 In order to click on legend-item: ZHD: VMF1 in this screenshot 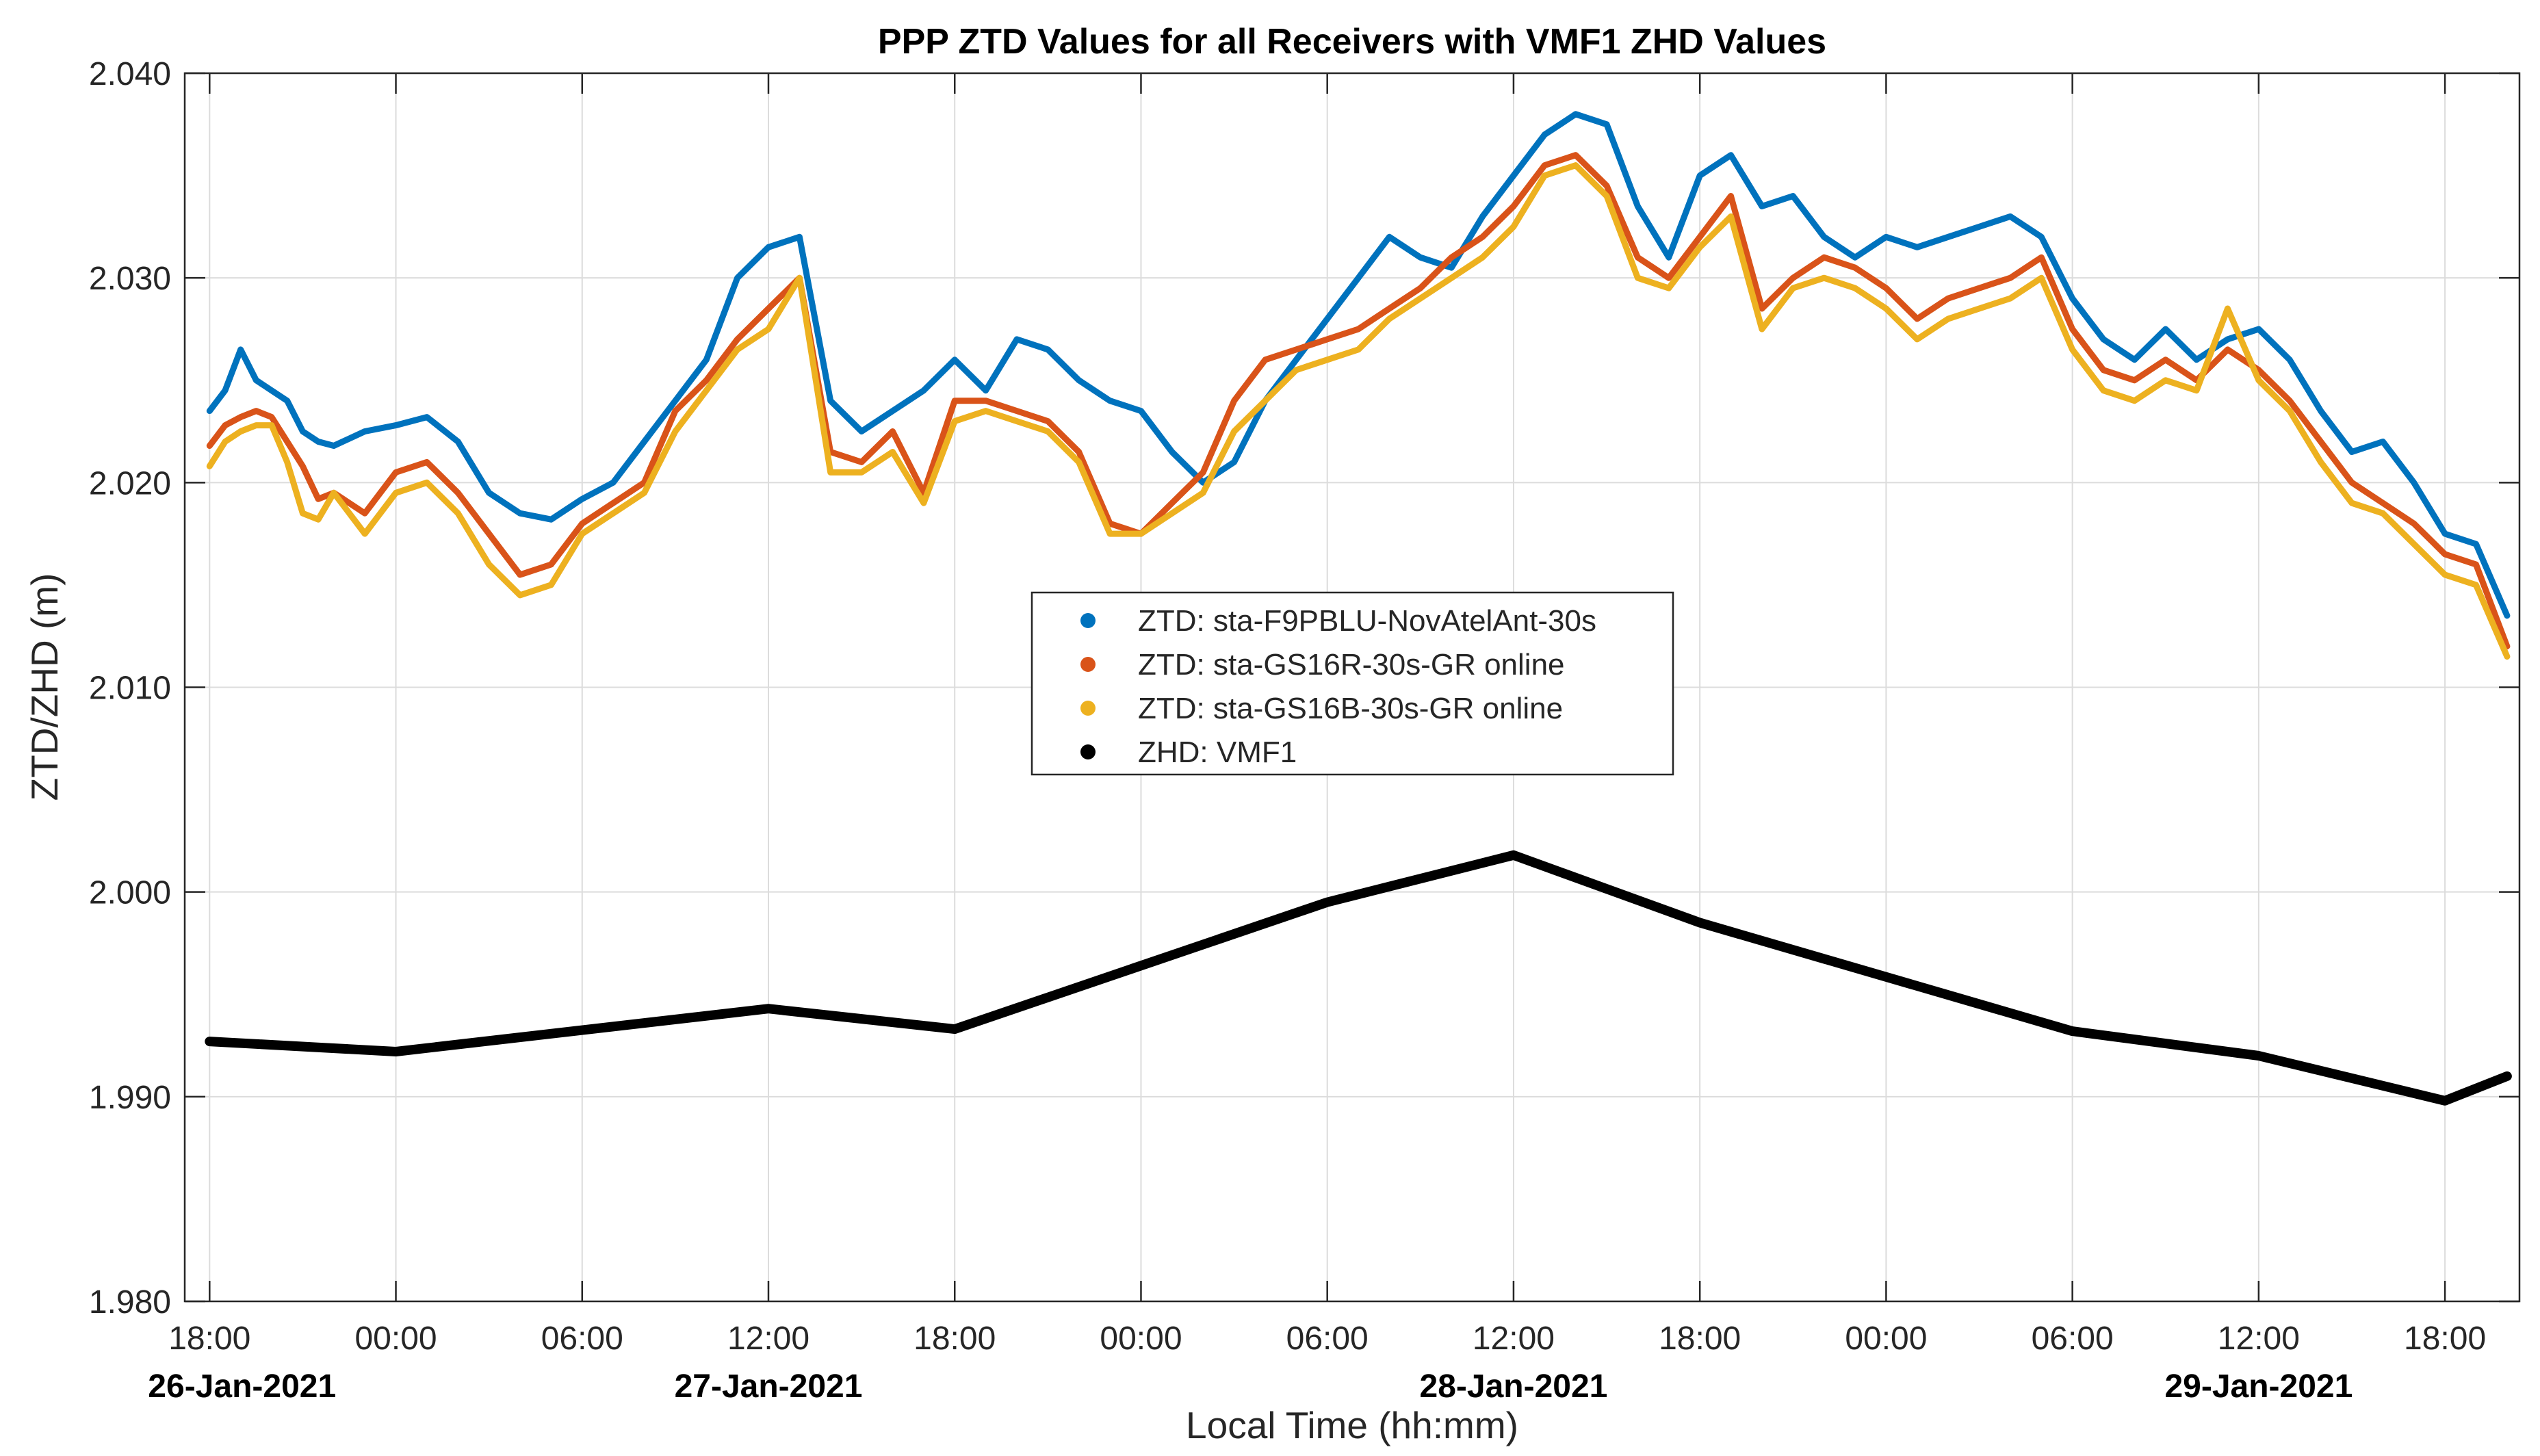, I will do `click(1188, 752)`.